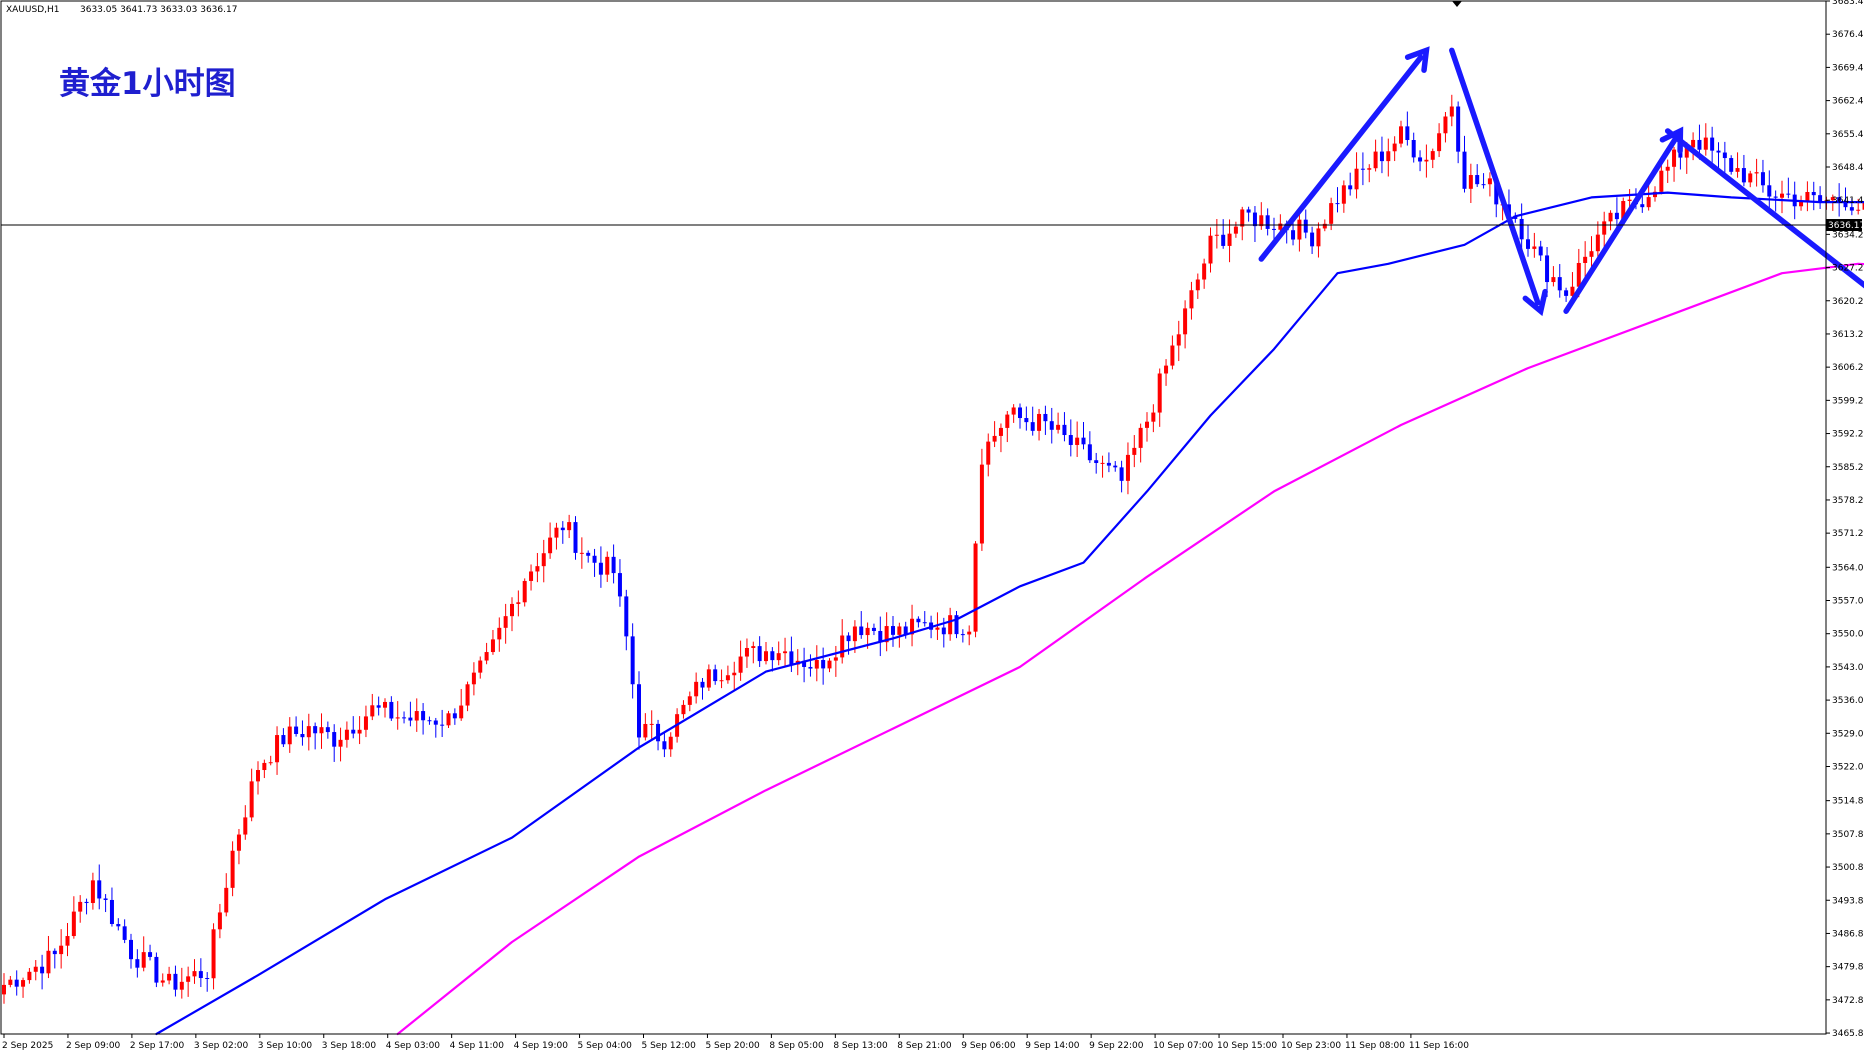  What do you see at coordinates (1848, 602) in the screenshot?
I see `y-tick-label: 3557.00` at bounding box center [1848, 602].